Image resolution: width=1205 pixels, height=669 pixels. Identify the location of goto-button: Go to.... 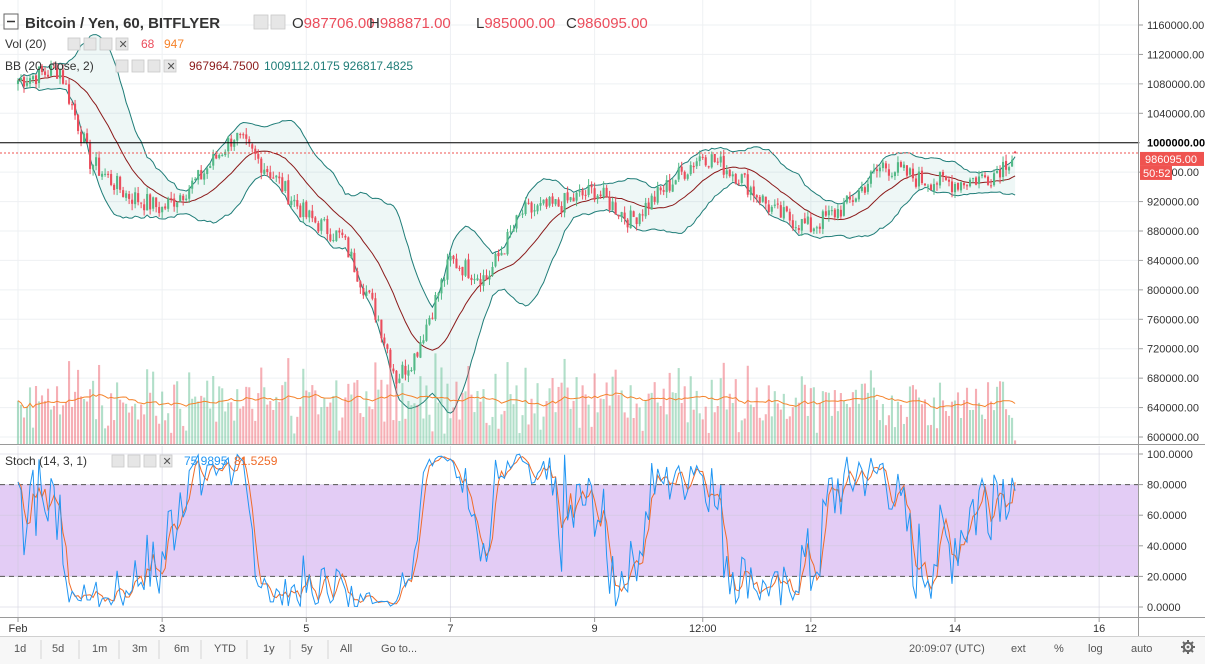
(399, 649).